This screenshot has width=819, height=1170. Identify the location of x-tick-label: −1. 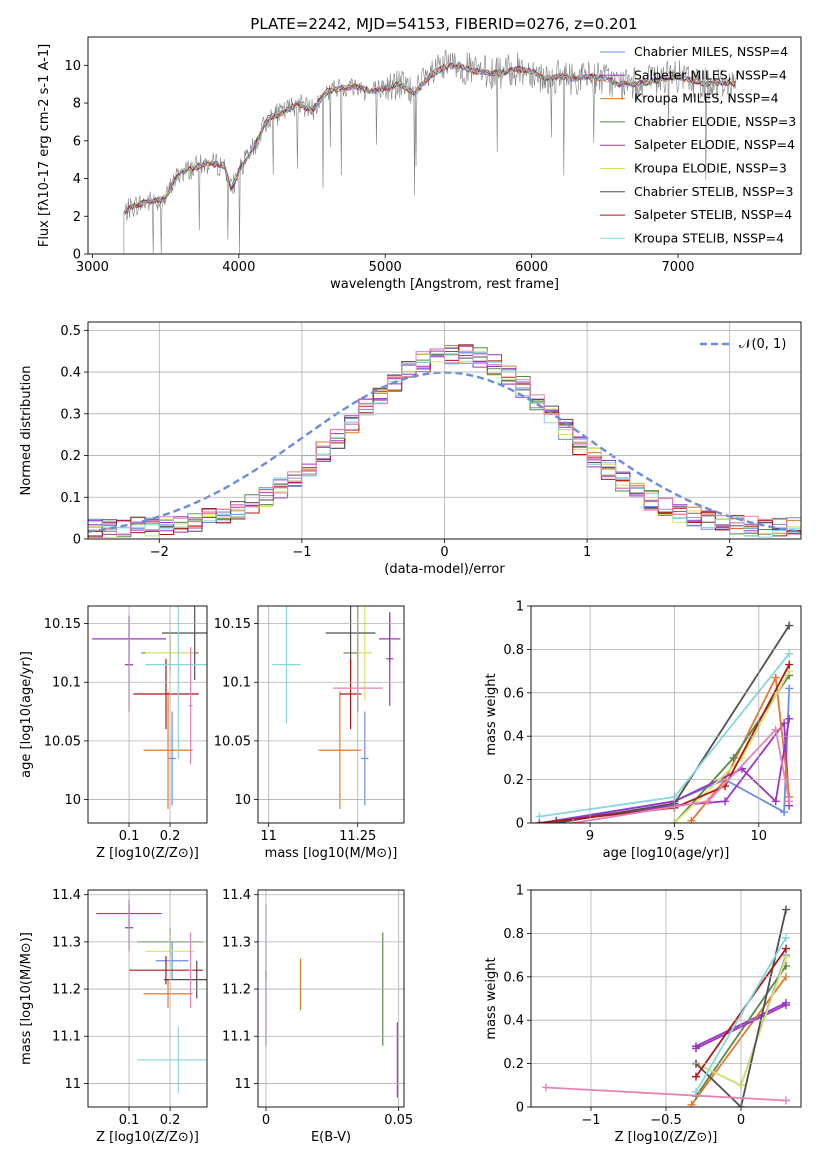
(590, 1120).